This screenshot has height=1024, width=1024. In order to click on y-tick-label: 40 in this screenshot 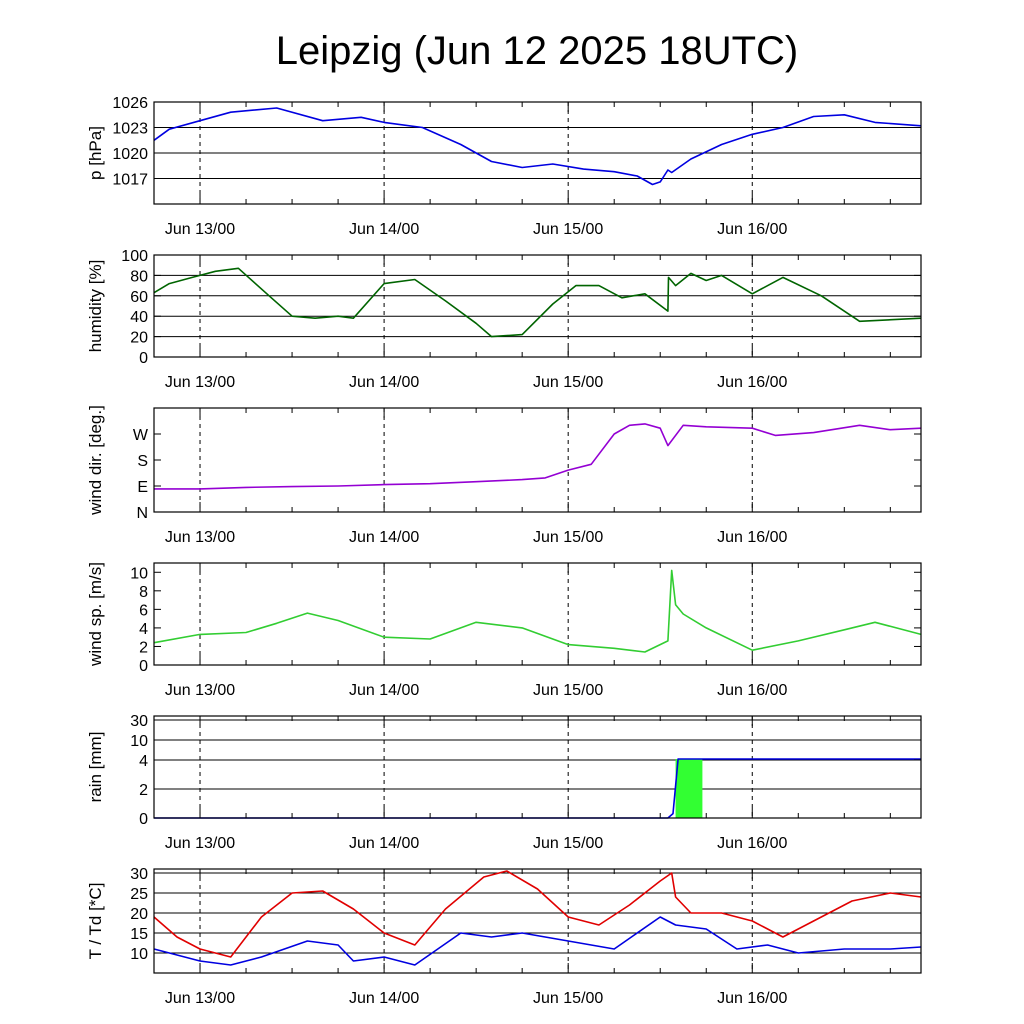, I will do `click(139, 317)`.